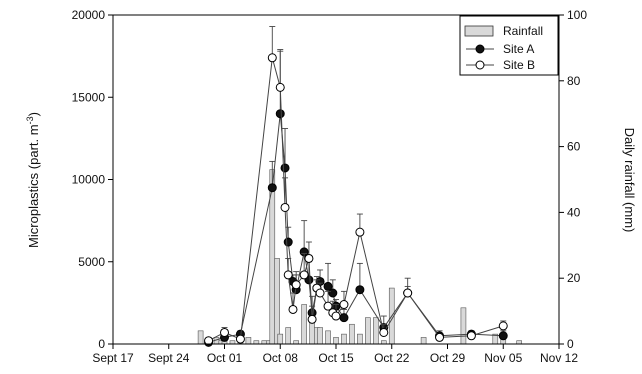  Describe the element at coordinates (629, 180) in the screenshot. I see `y-right-axis-label: Daily rainfall (mm)` at that location.